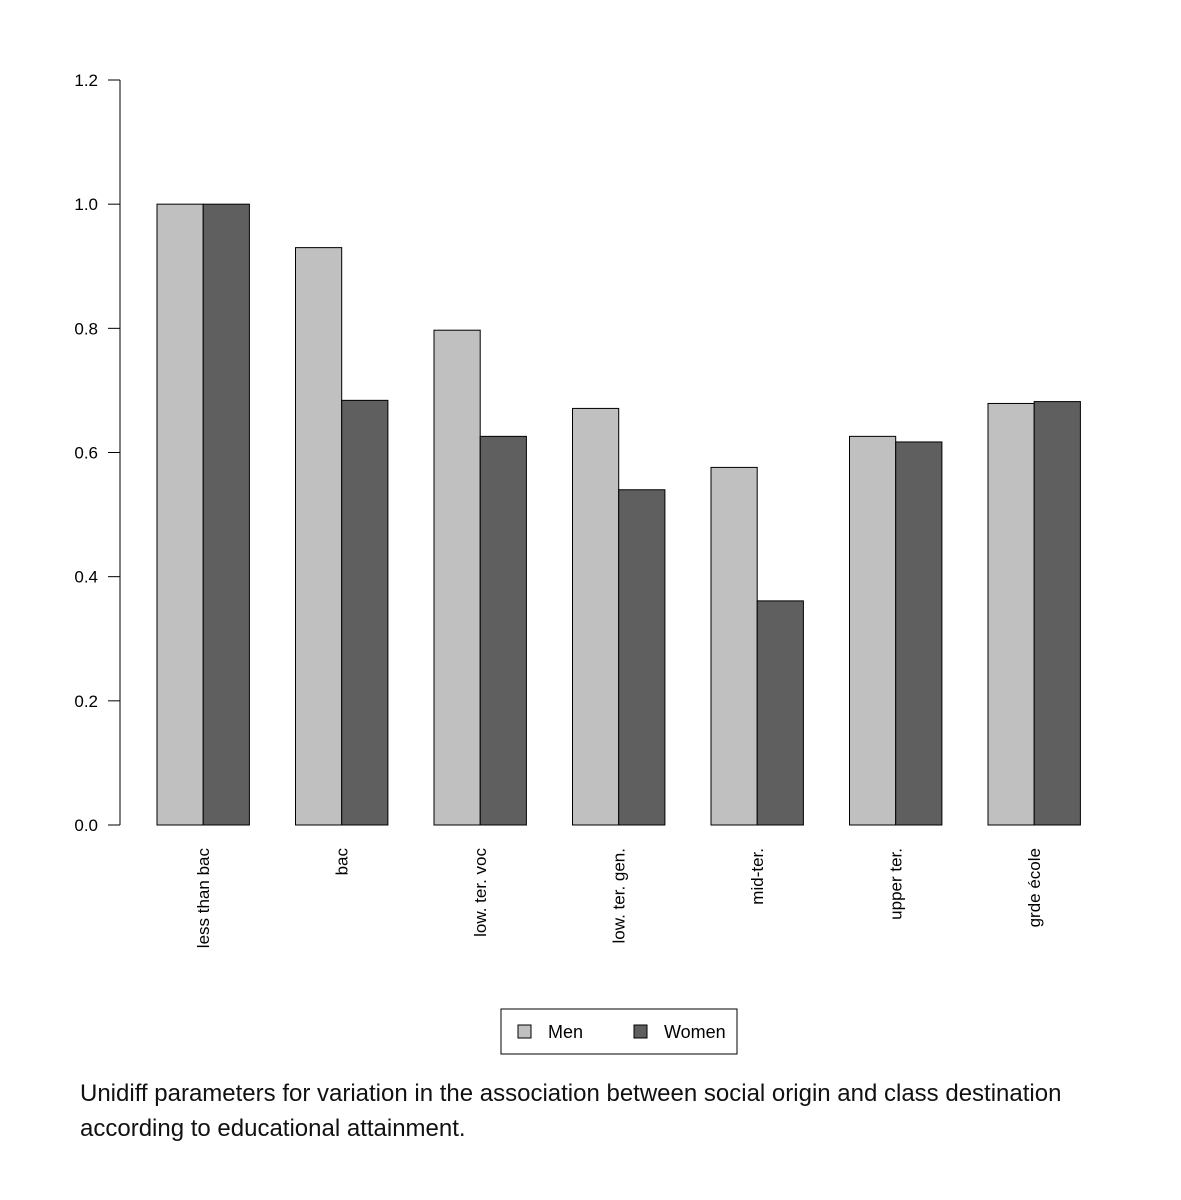 This screenshot has width=1181, height=1200. Describe the element at coordinates (480, 892) in the screenshot. I see `category-label: low. ter. voc` at that location.